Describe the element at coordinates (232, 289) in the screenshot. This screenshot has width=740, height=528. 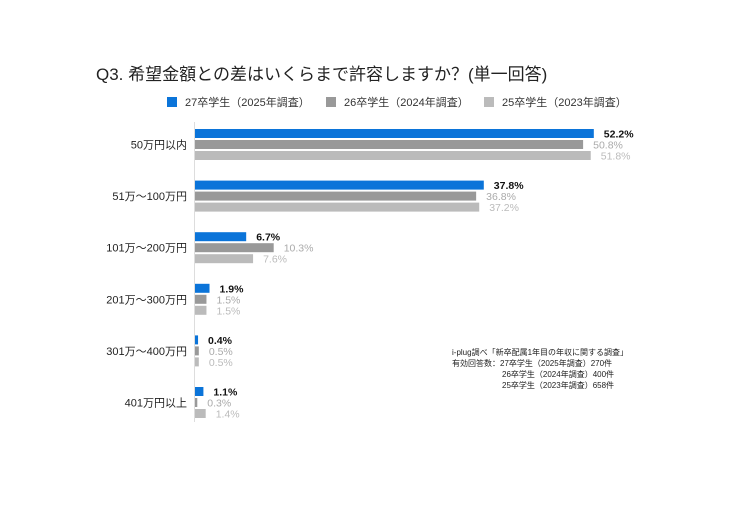
I see `data-label: 1.9%` at that location.